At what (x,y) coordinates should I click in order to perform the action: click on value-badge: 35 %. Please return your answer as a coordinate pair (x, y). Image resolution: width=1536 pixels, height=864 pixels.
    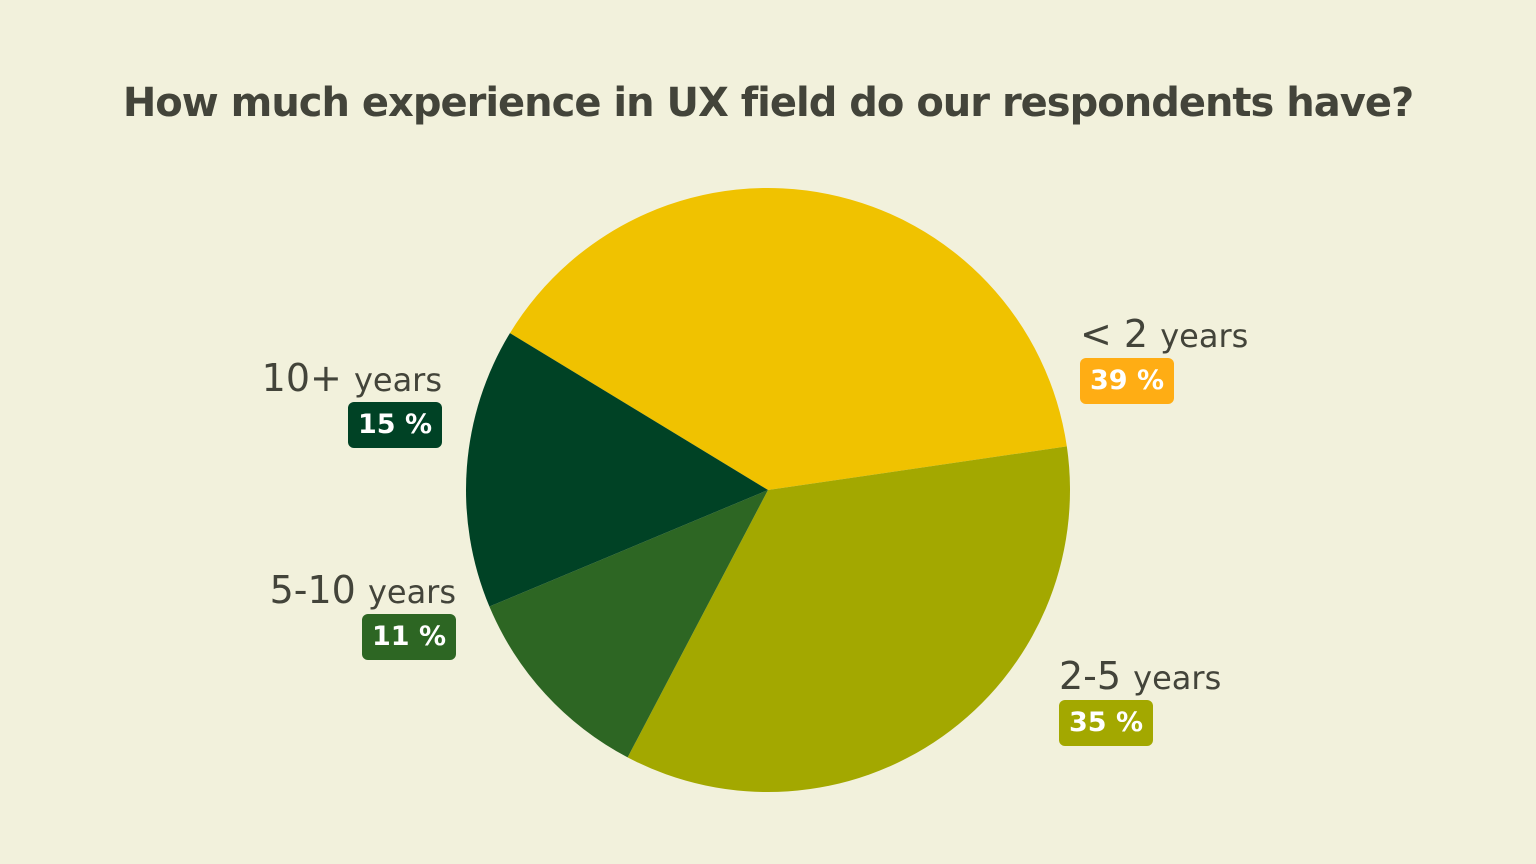
    Looking at the image, I should click on (1106, 723).